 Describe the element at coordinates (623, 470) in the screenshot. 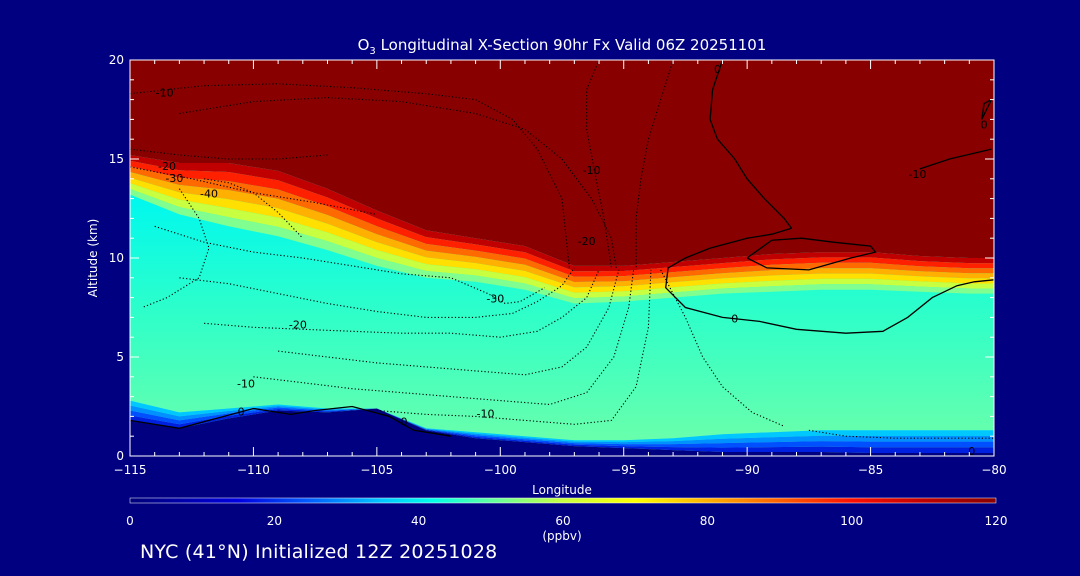

I see `x-tick-label: −95` at that location.